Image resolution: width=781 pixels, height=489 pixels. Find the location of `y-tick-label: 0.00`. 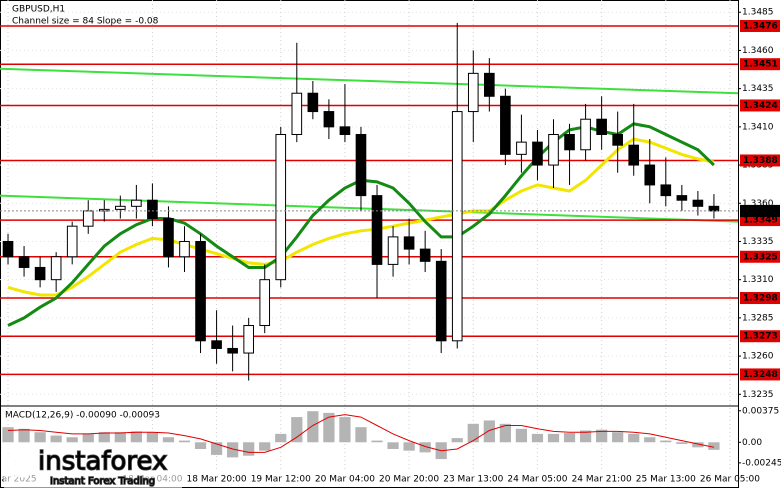

y-tick-label: 0.00 is located at coordinates (752, 443).